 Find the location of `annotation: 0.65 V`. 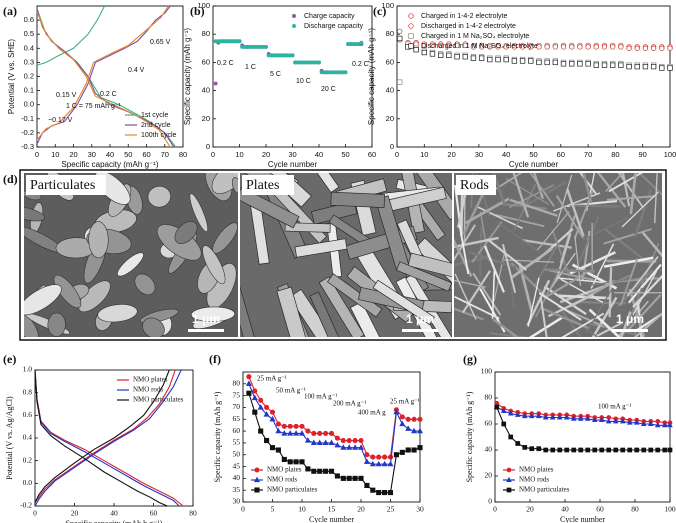

annotation: 0.65 V is located at coordinates (160, 42).